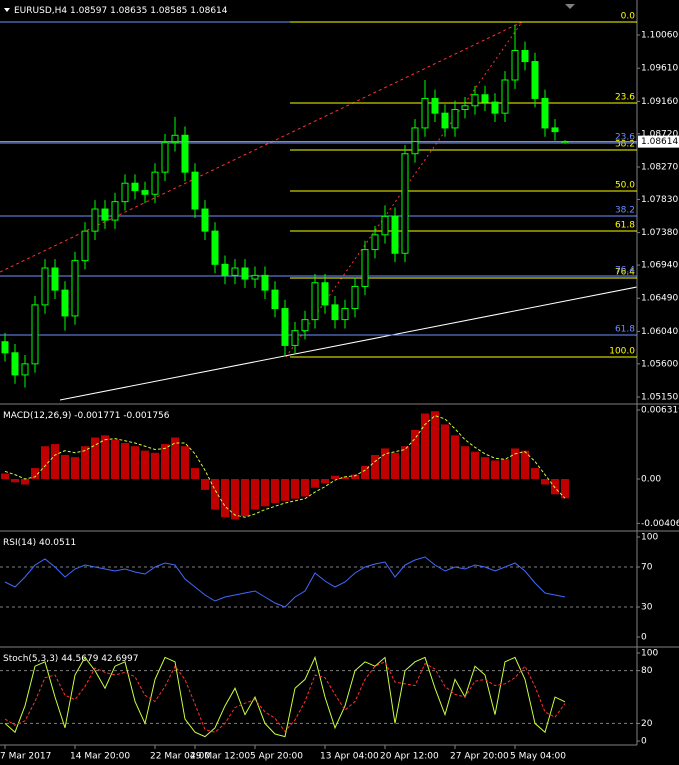 The width and height of the screenshot is (679, 765). I want to click on y-tick-label: 70, so click(647, 568).